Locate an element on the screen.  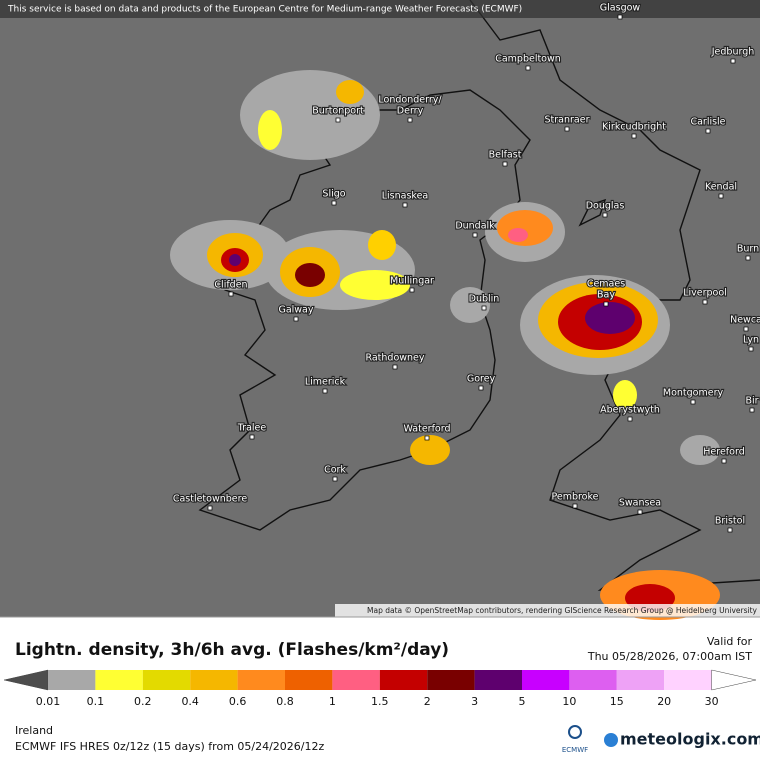
place-label: Carlisle is located at coordinates (707, 122).